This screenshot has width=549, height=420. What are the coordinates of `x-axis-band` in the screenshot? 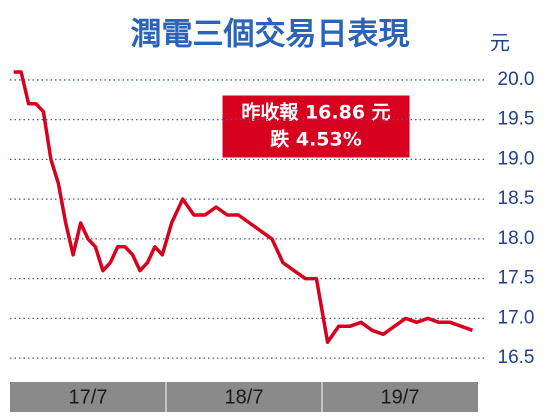 It's located at (244, 397).